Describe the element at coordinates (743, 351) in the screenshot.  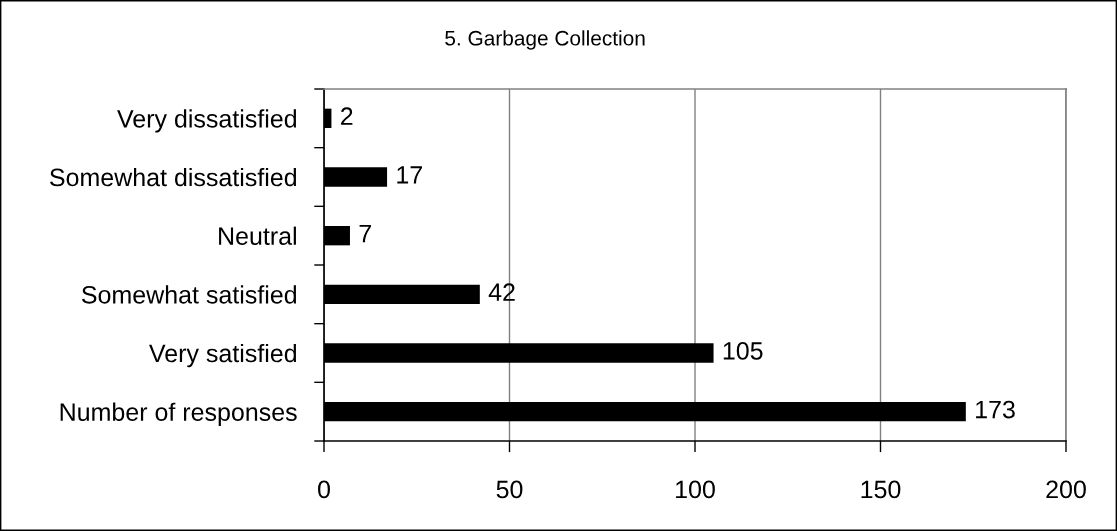
I see `data-label: 105` at that location.